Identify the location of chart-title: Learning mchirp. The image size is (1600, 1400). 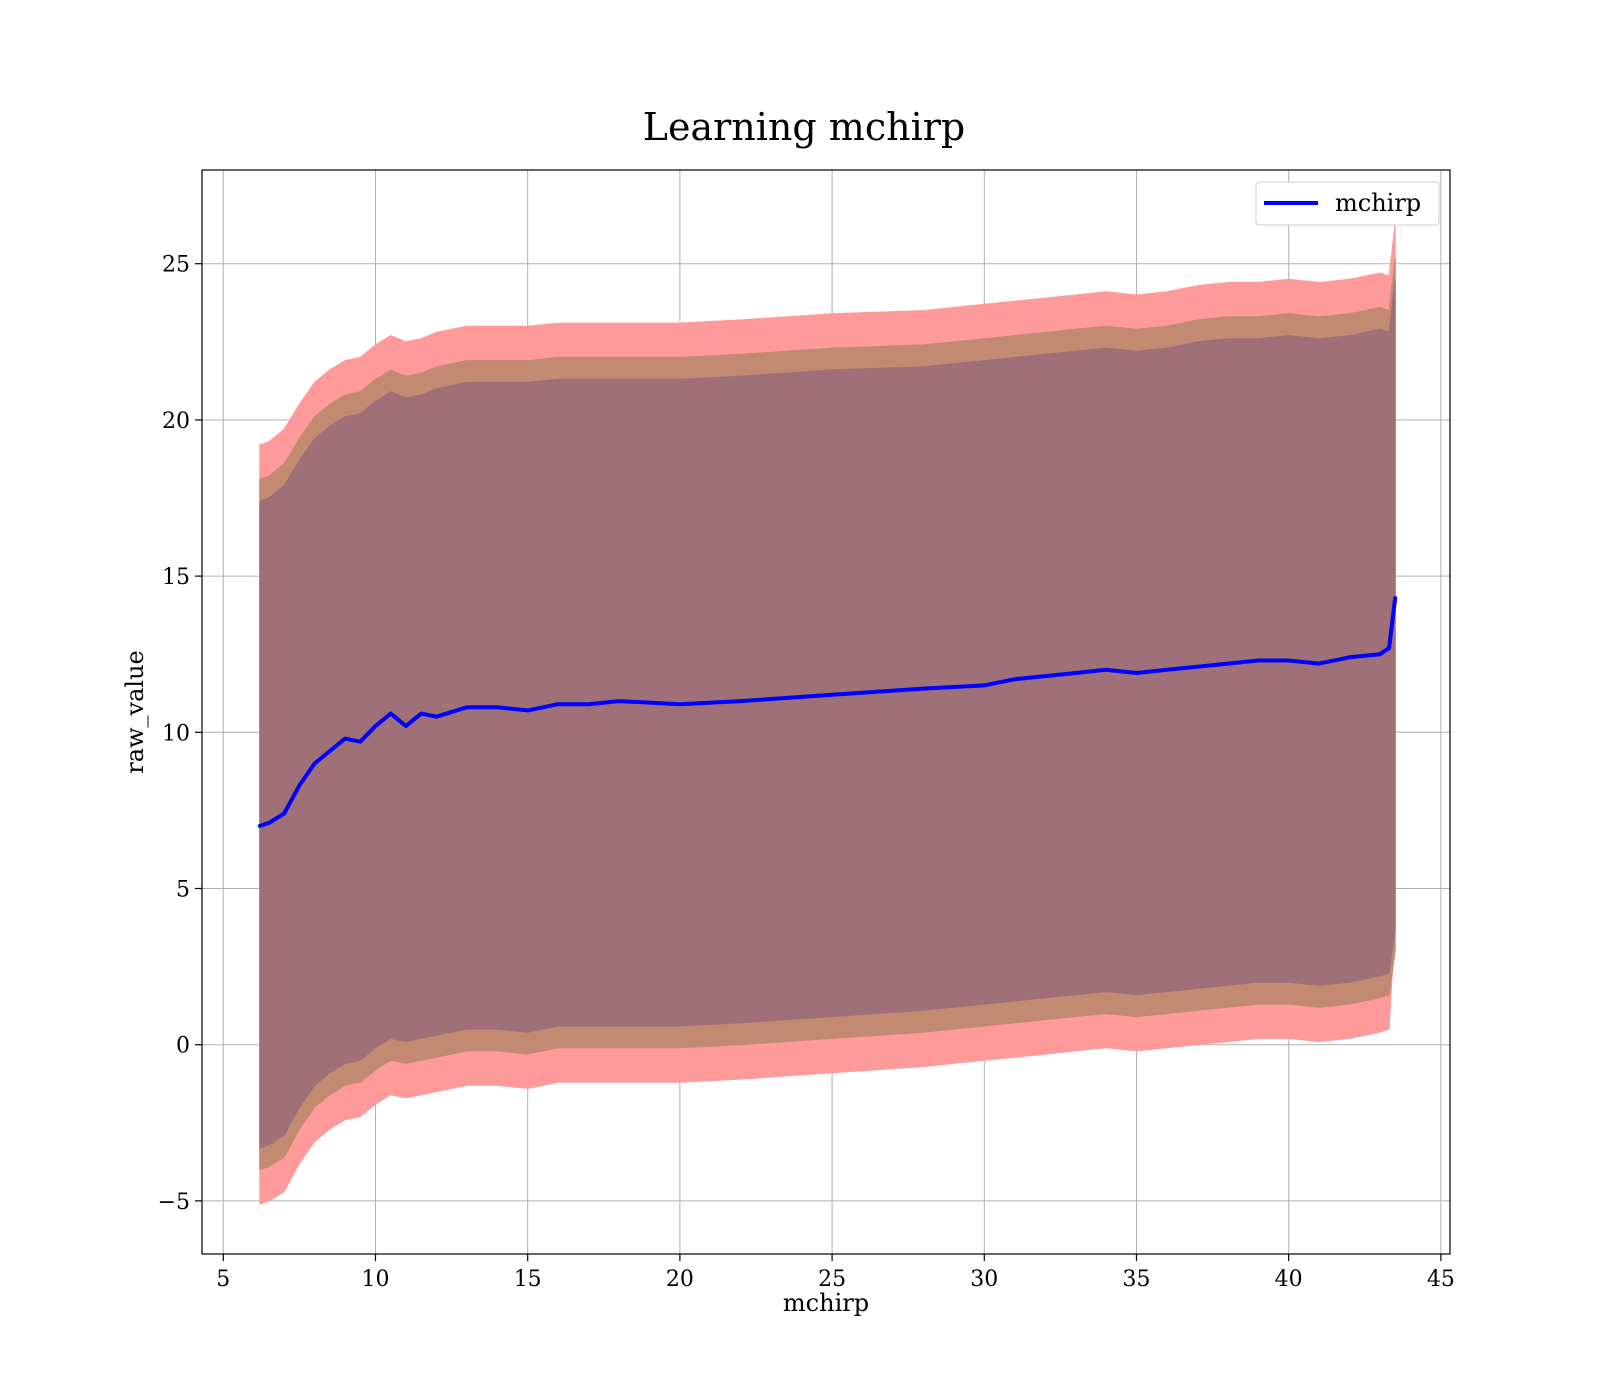
(804, 127).